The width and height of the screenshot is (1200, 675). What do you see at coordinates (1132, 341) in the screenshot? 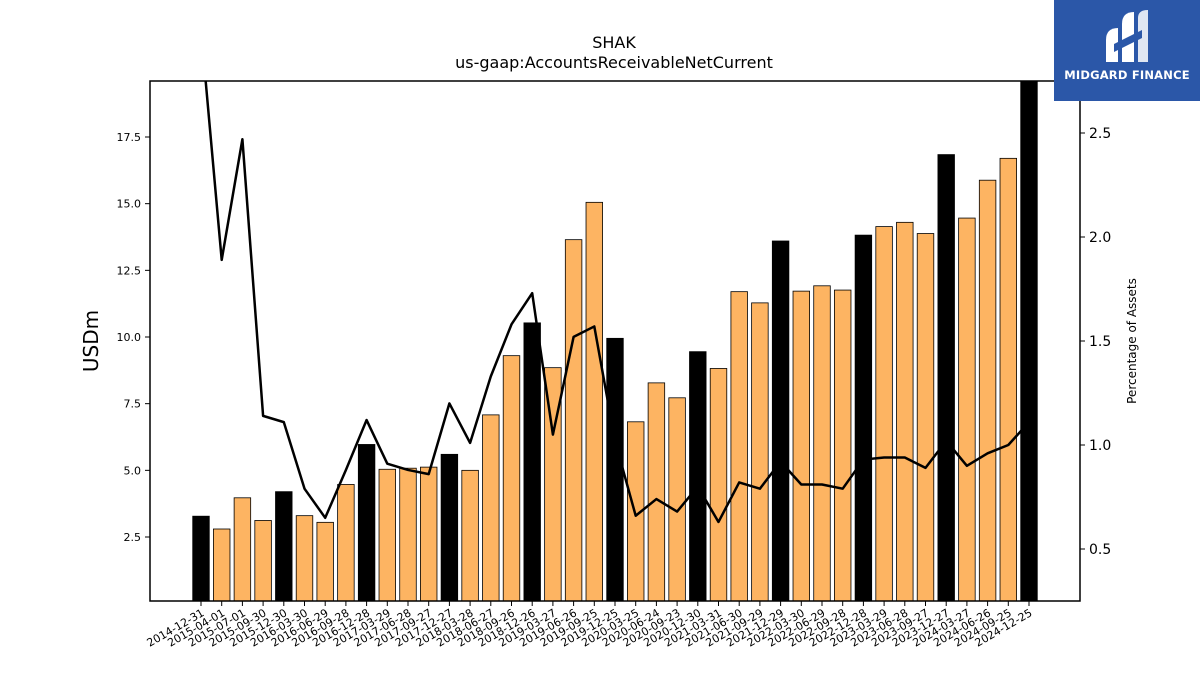
I see `y2-axis-label: Percentage of Assets` at bounding box center [1132, 341].